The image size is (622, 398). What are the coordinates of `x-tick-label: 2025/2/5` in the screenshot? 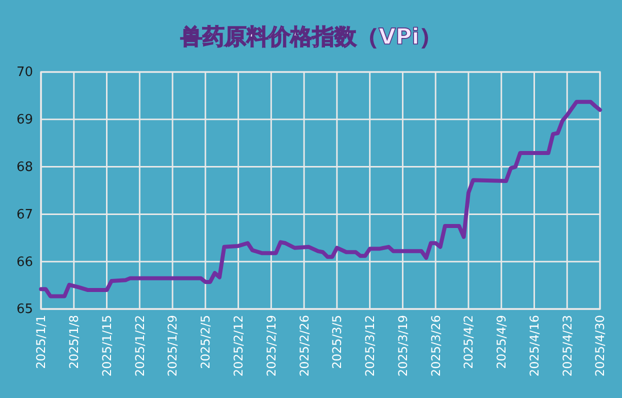 It's located at (205, 342).